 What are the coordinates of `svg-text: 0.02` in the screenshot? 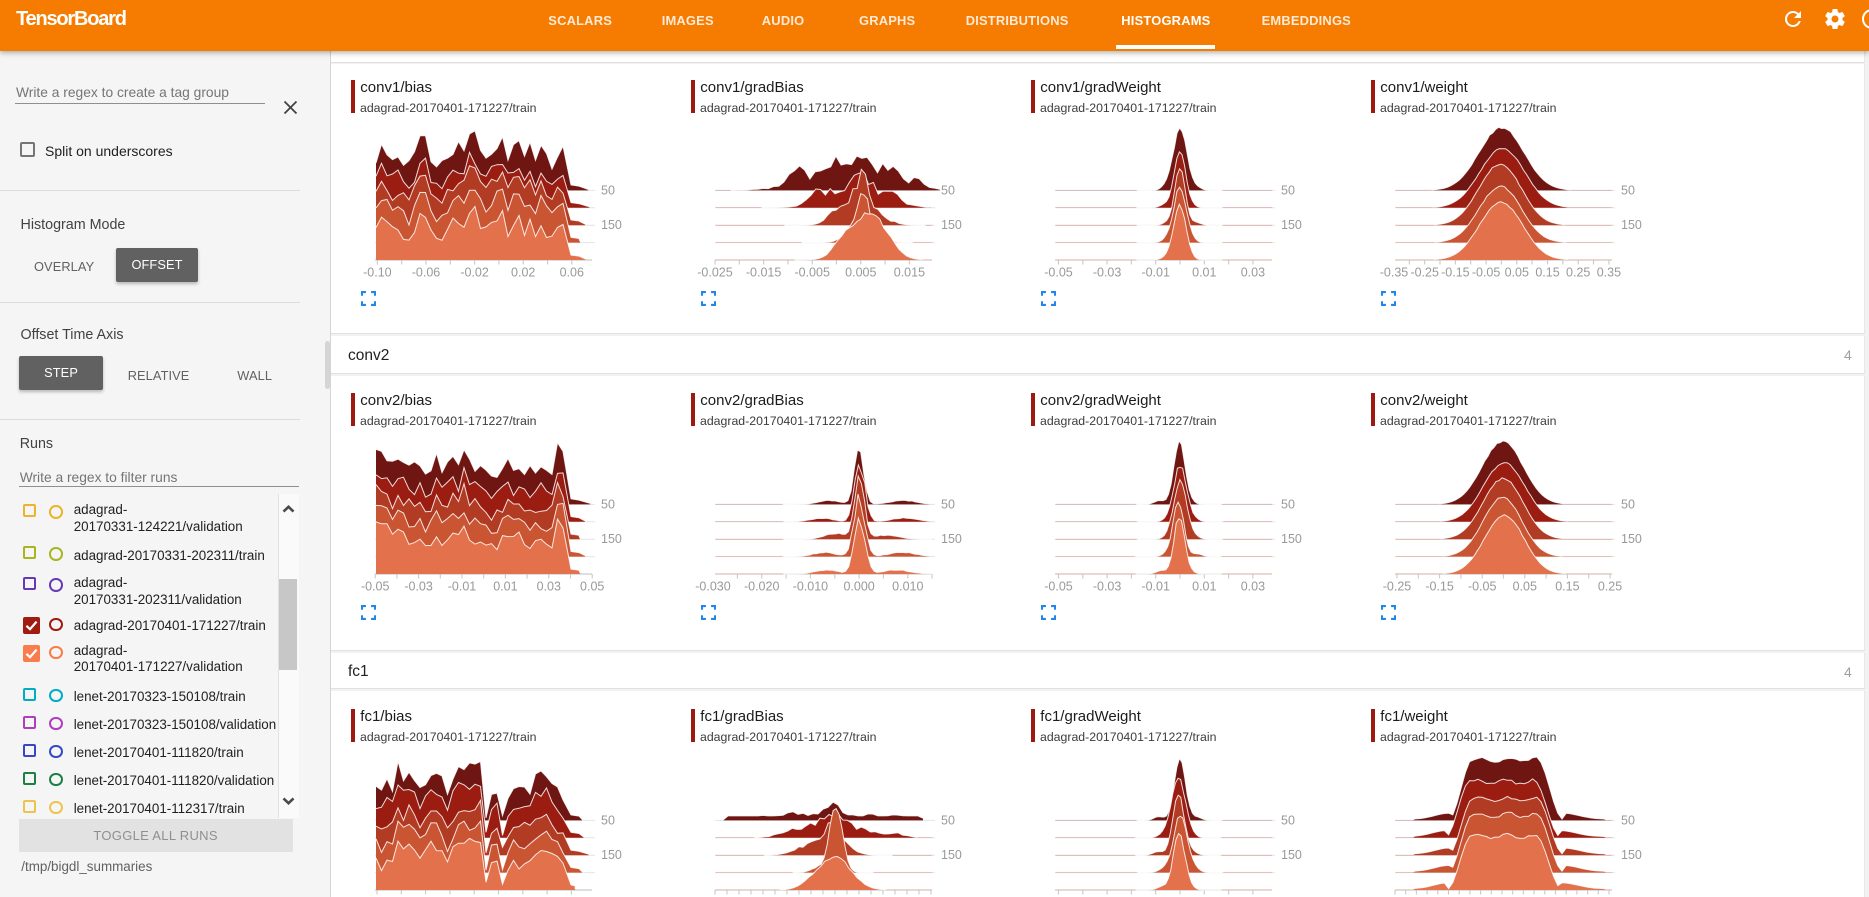 It's located at (523, 272).